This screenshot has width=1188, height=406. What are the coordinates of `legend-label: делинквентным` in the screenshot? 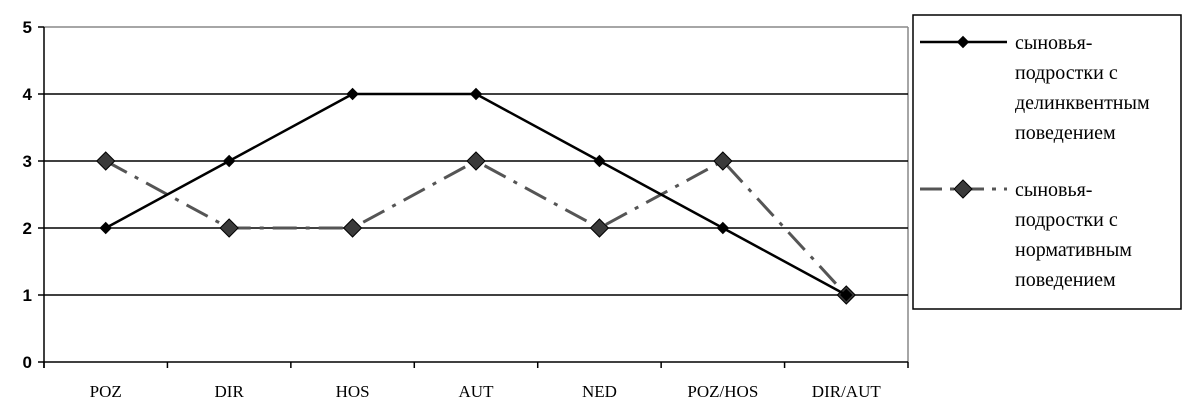 It's located at (1082, 103).